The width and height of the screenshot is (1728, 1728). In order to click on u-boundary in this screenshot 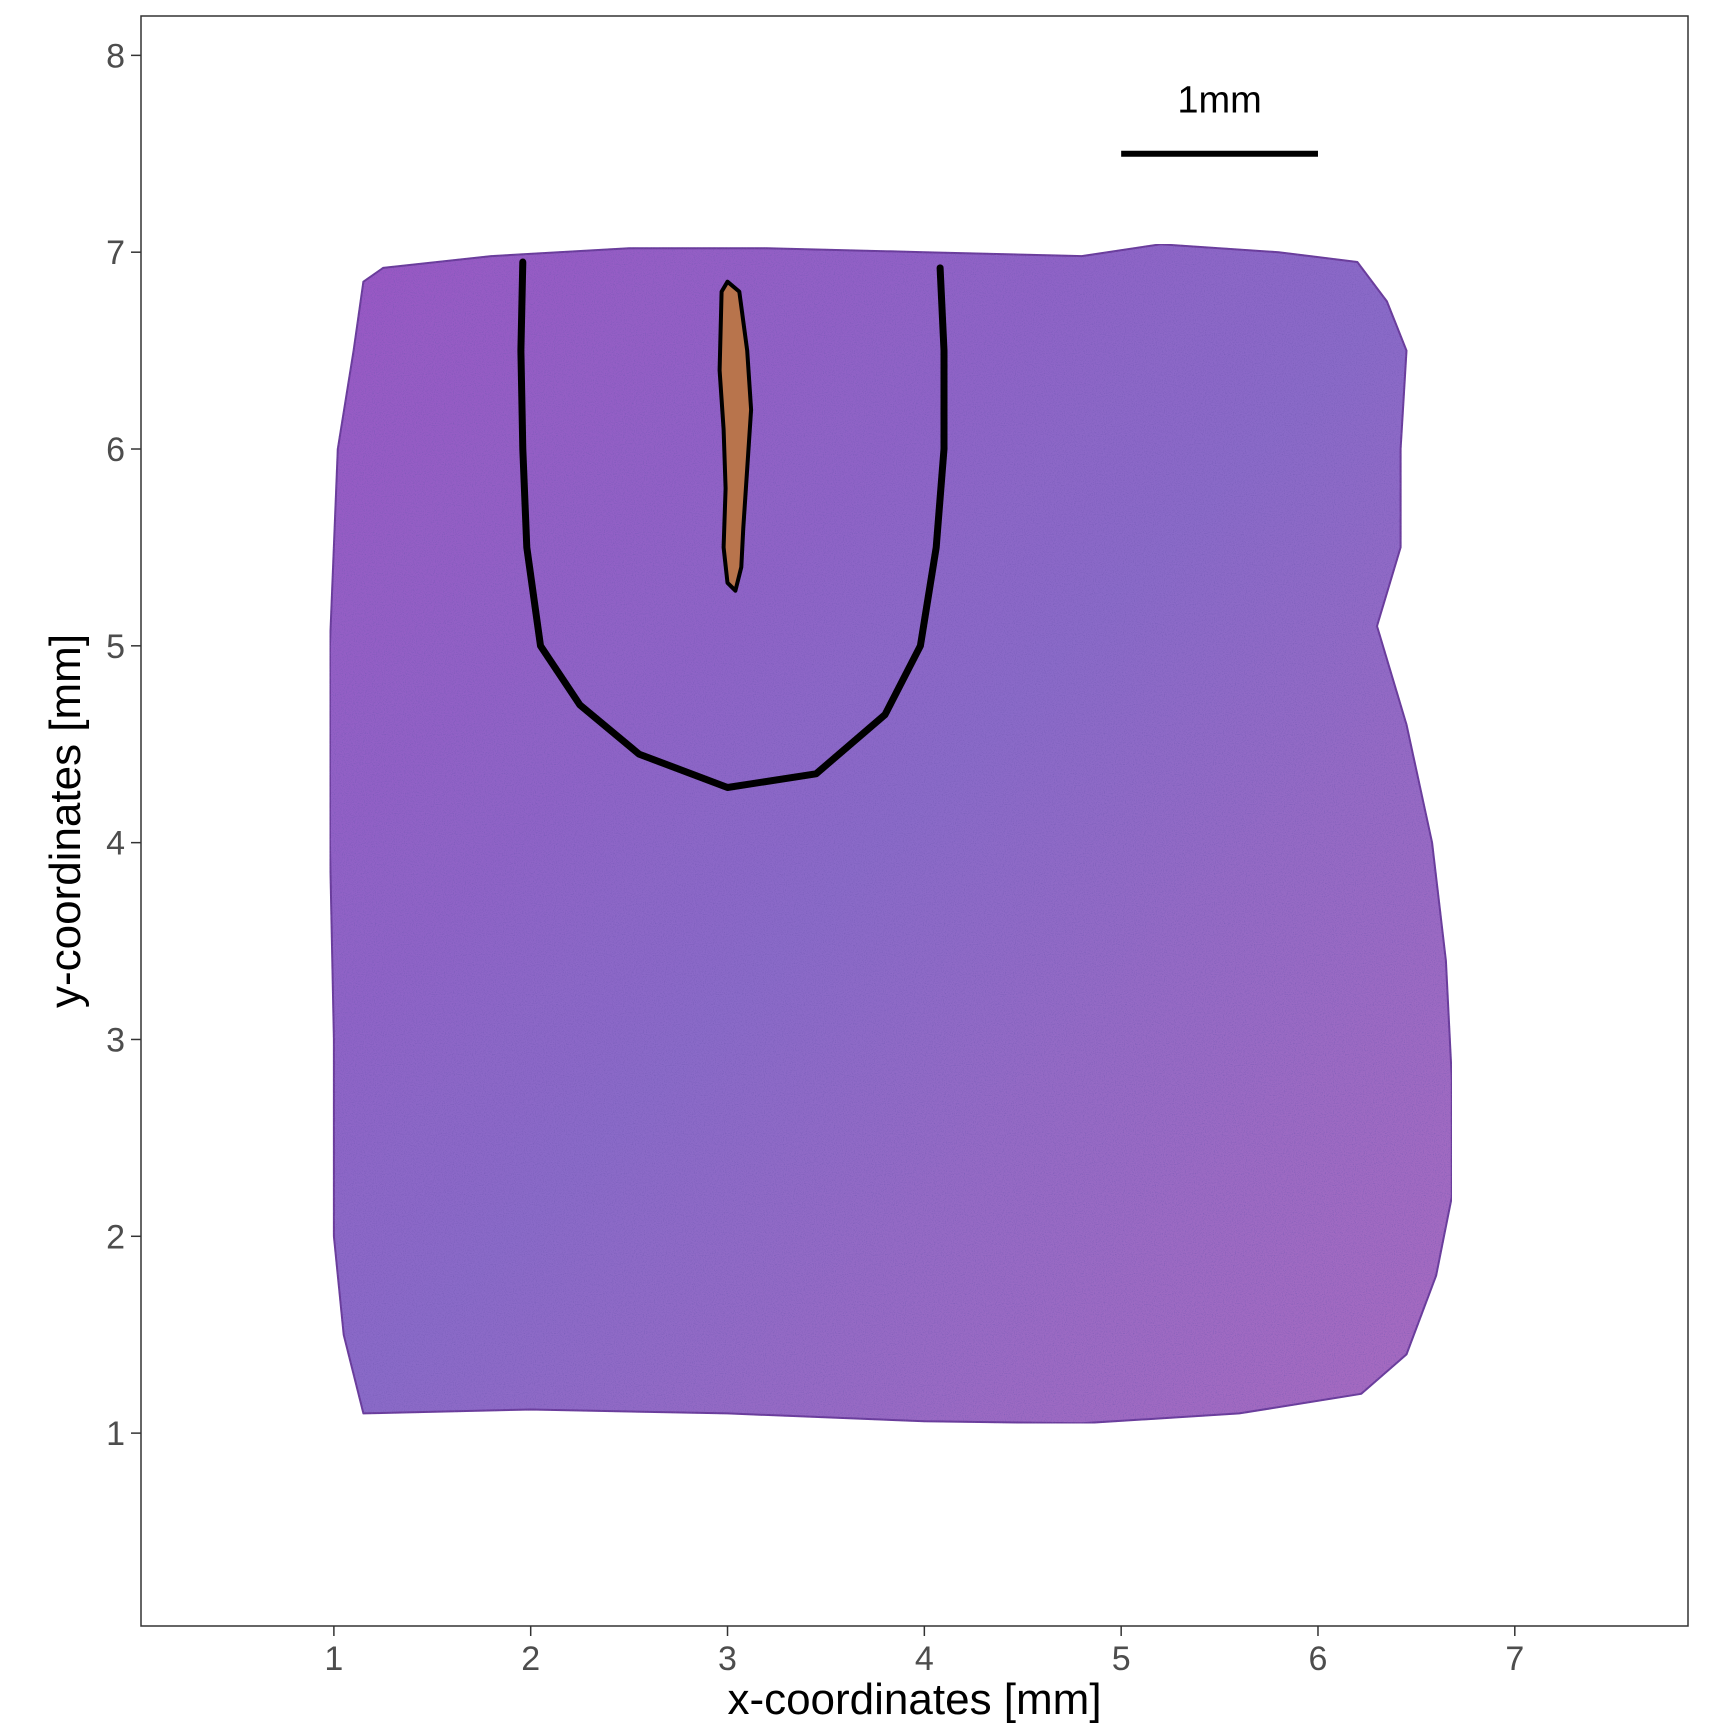, I will do `click(732, 524)`.